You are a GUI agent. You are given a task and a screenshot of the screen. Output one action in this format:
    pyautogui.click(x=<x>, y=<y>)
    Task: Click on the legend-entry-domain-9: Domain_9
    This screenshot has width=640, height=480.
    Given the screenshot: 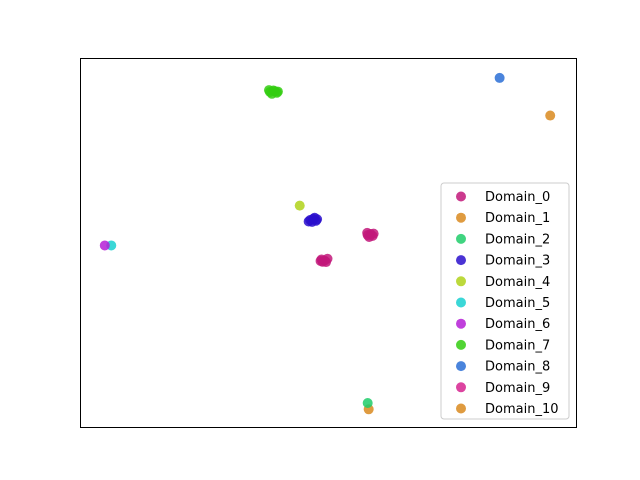 What is the action you would take?
    pyautogui.click(x=503, y=388)
    